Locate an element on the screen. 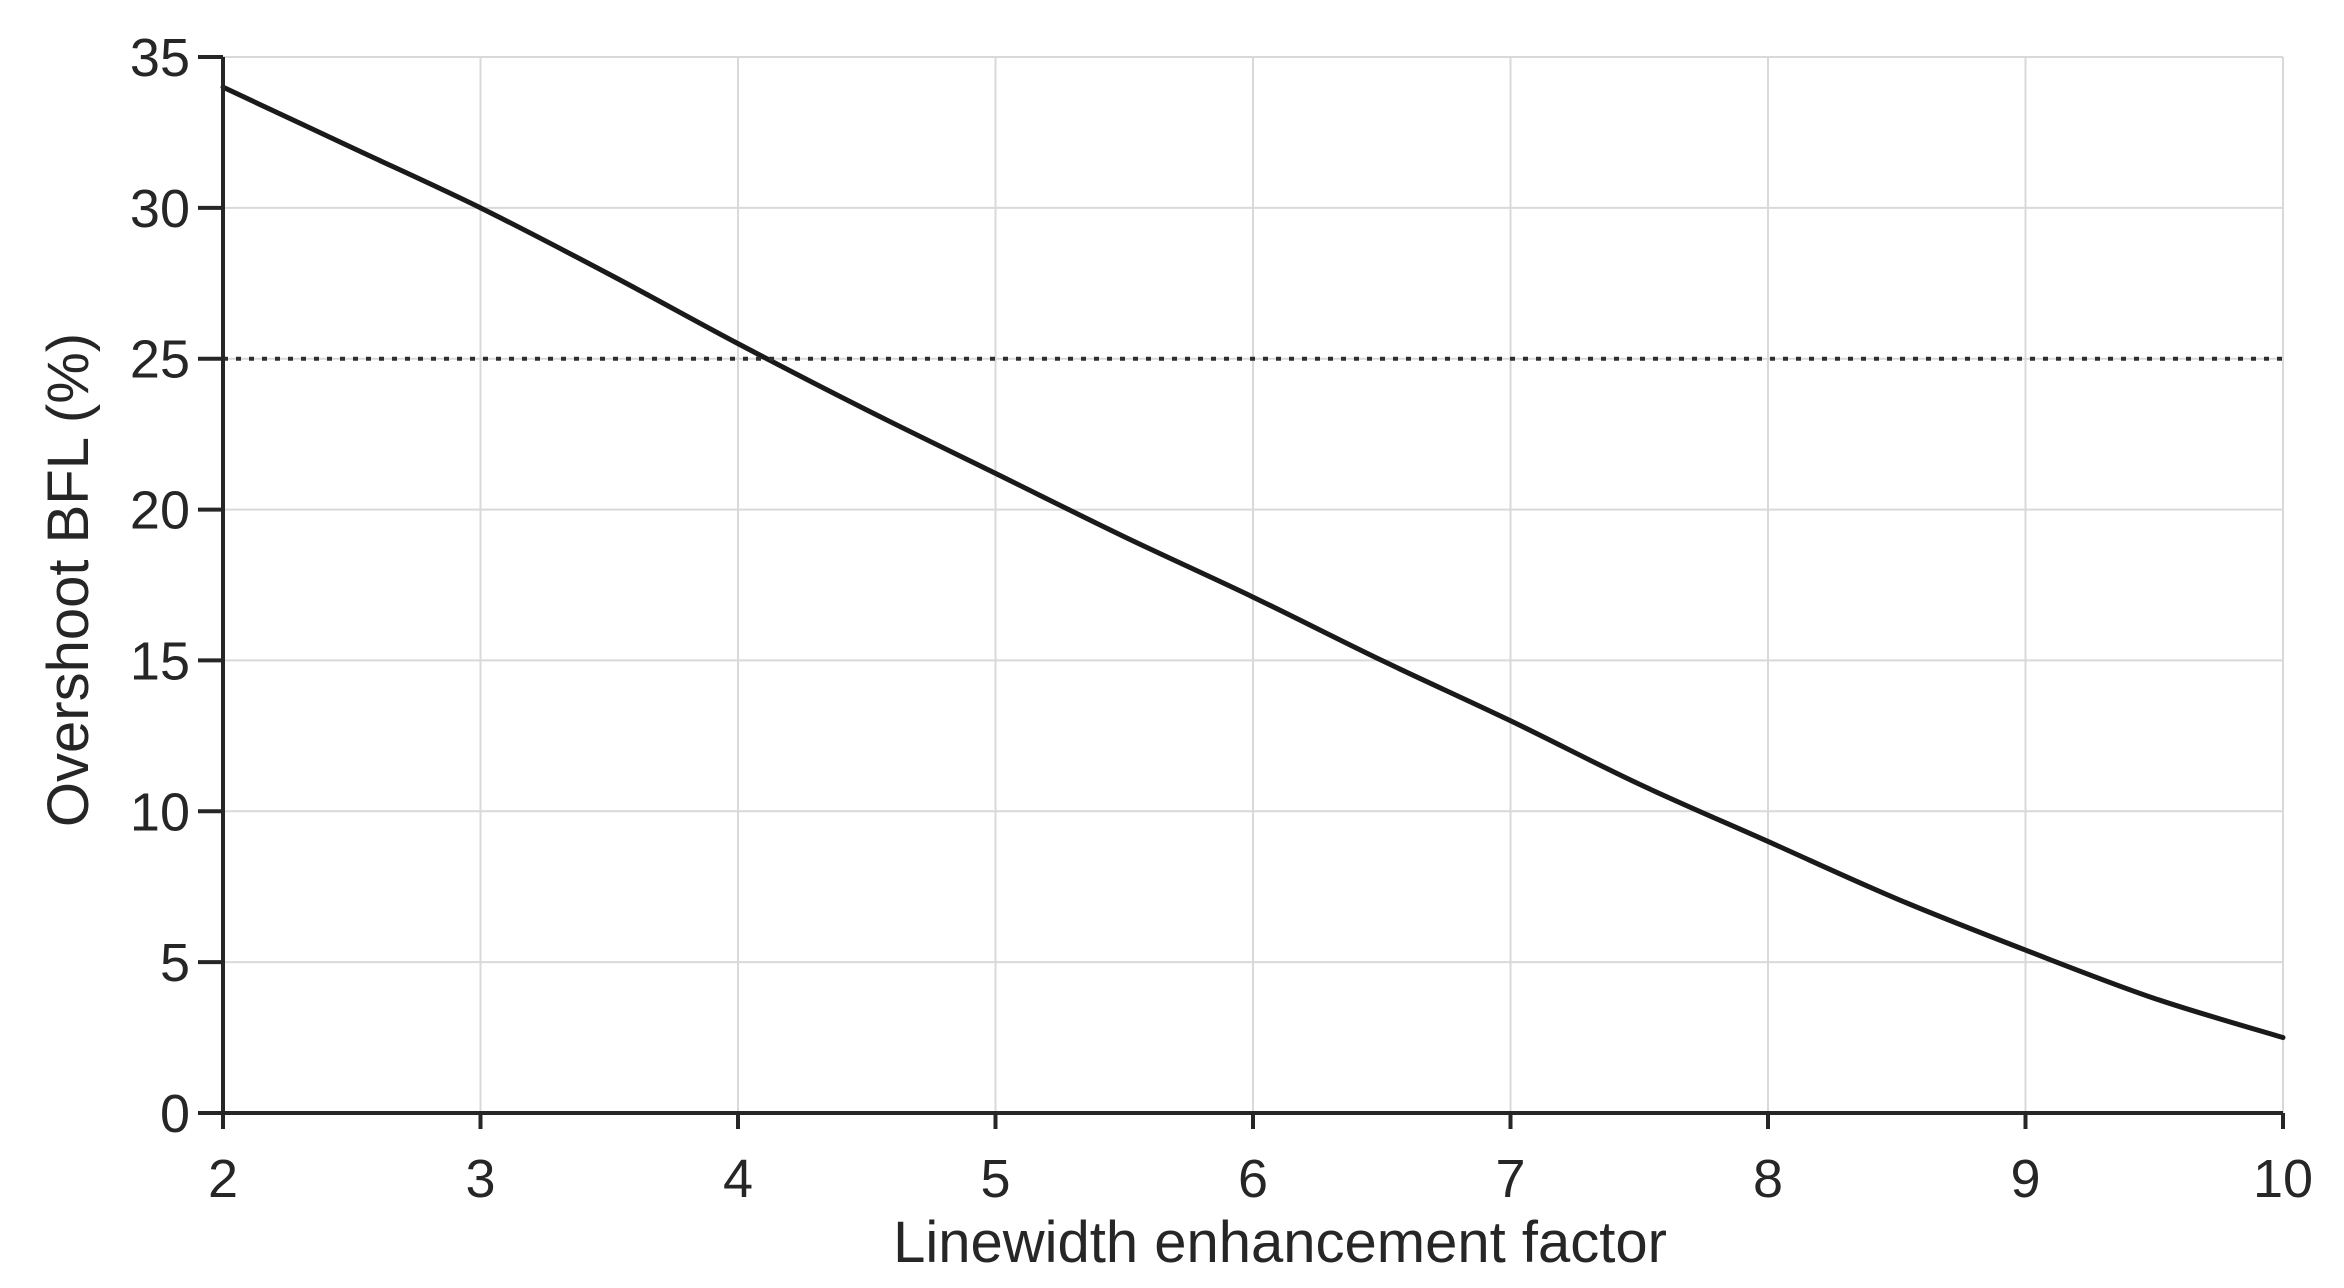 The height and width of the screenshot is (1288, 2344). y-tick-label: 20 is located at coordinates (160, 511).